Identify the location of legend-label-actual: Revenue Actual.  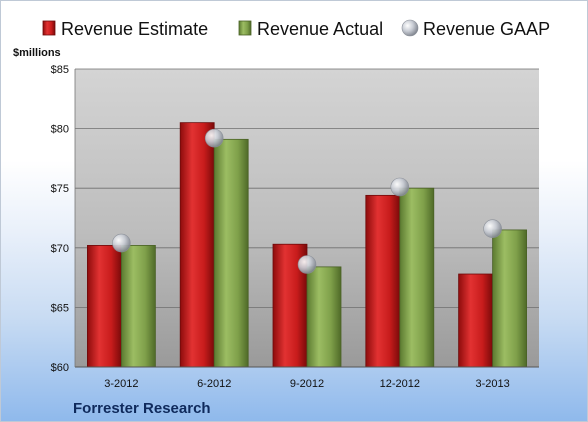
(320, 29).